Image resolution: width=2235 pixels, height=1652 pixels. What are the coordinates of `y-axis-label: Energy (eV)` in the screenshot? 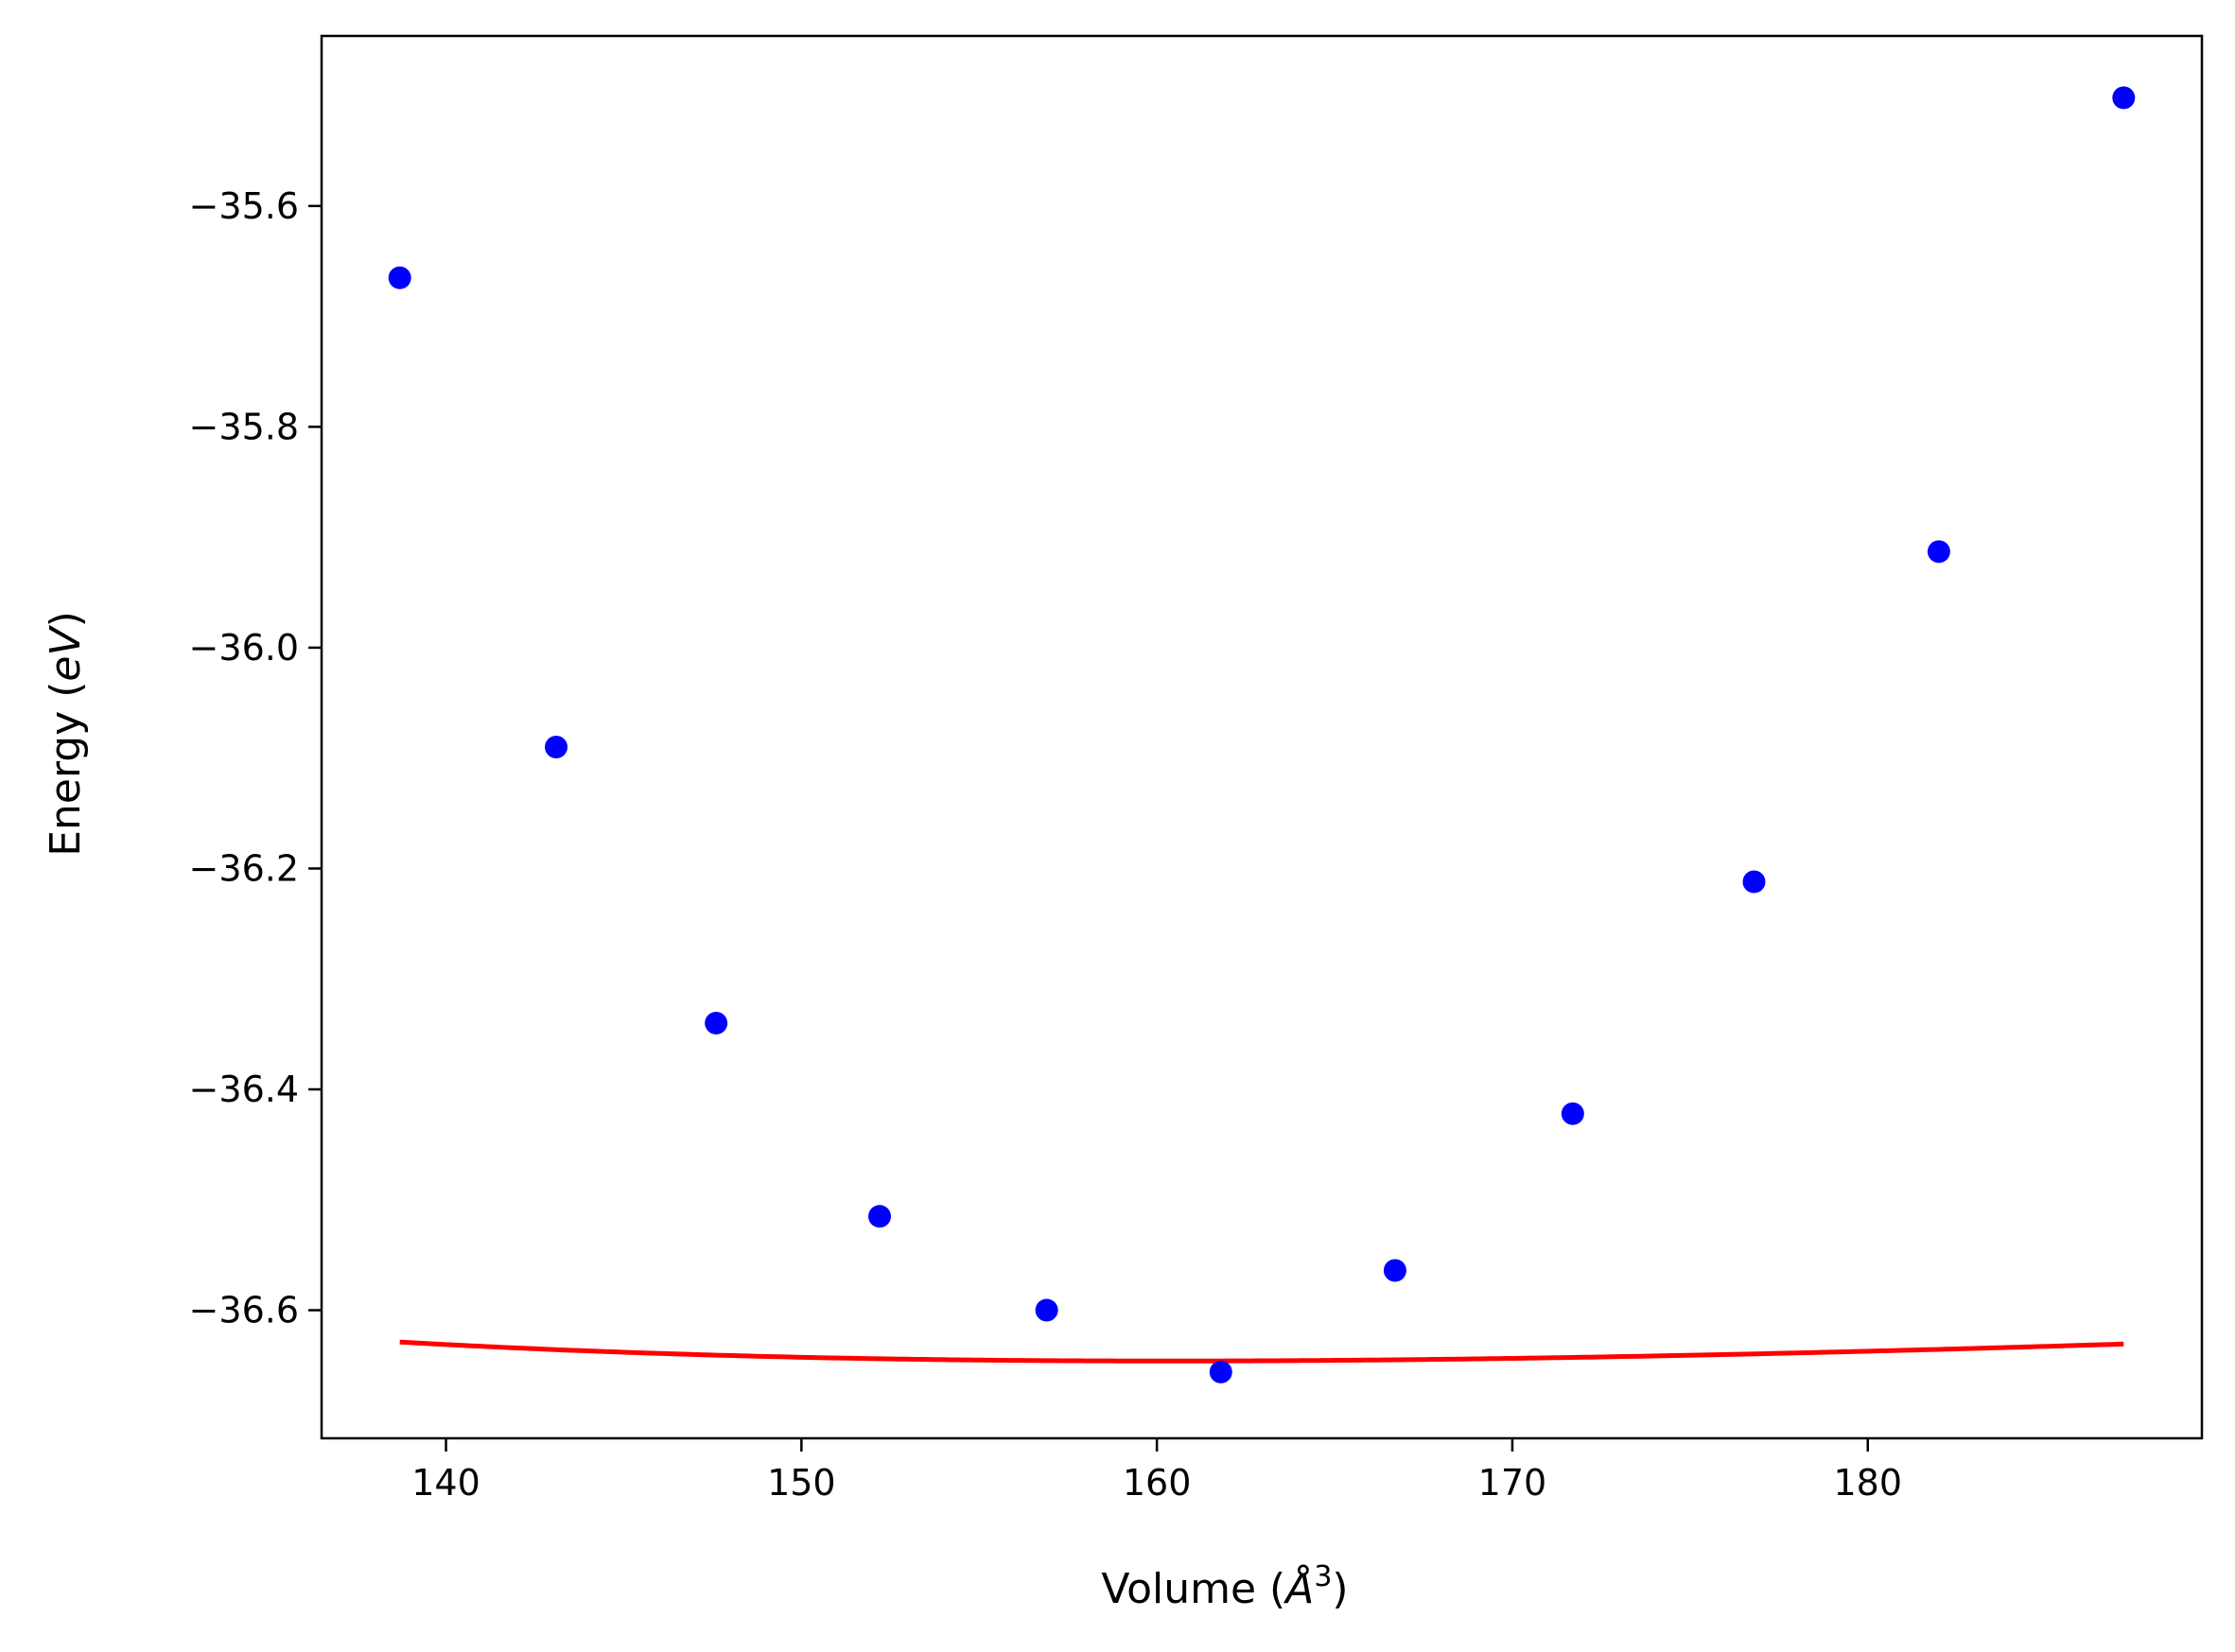 It's located at (66, 734).